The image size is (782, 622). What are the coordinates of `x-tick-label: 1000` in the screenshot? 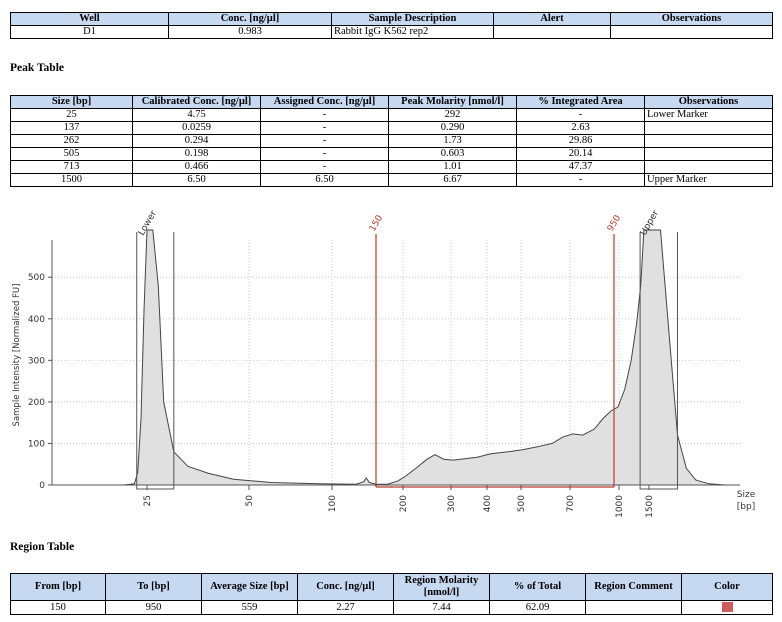 It's located at (620, 506).